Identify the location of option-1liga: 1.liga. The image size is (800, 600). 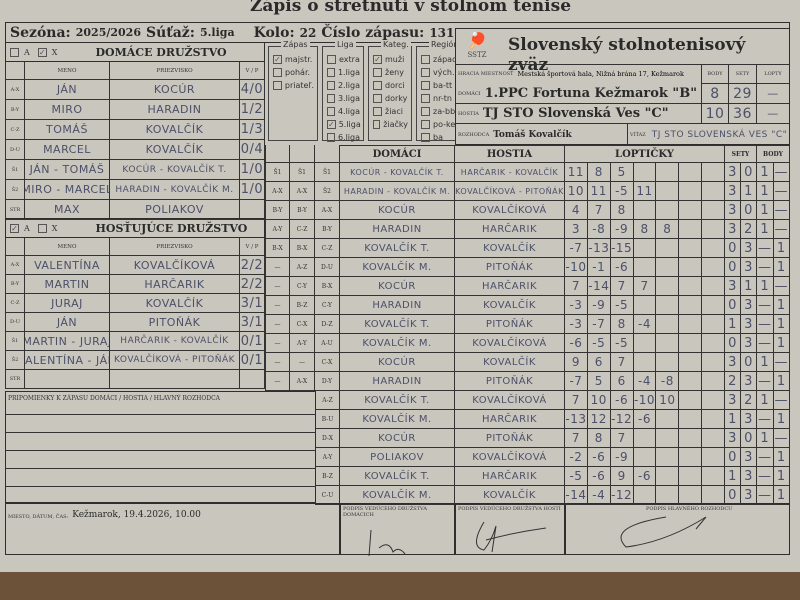
(343, 72).